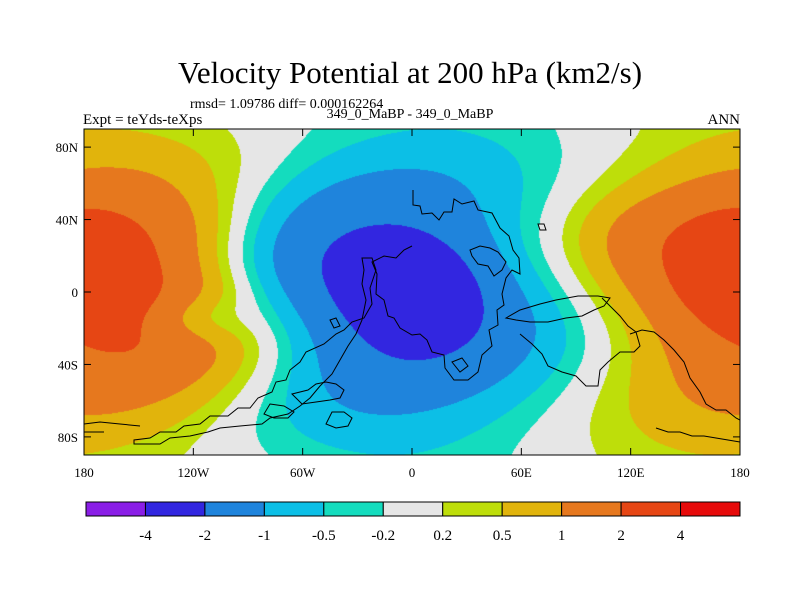 The image size is (800, 600). Describe the element at coordinates (410, 114) in the screenshot. I see `center-label: 349_0_MaBP - 349_0_MaBP` at that location.